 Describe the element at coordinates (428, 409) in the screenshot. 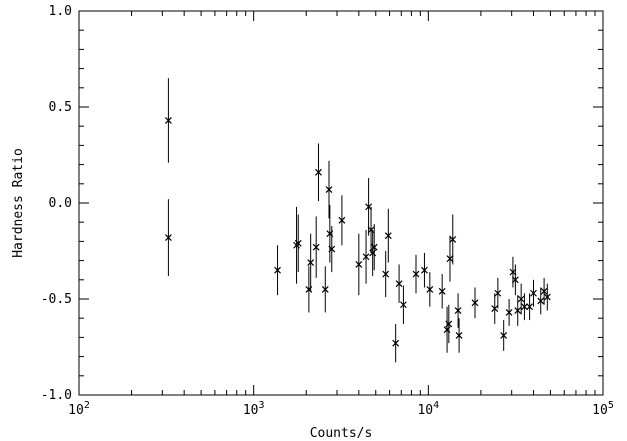

I see `x-tick-label: 10⁴` at that location.